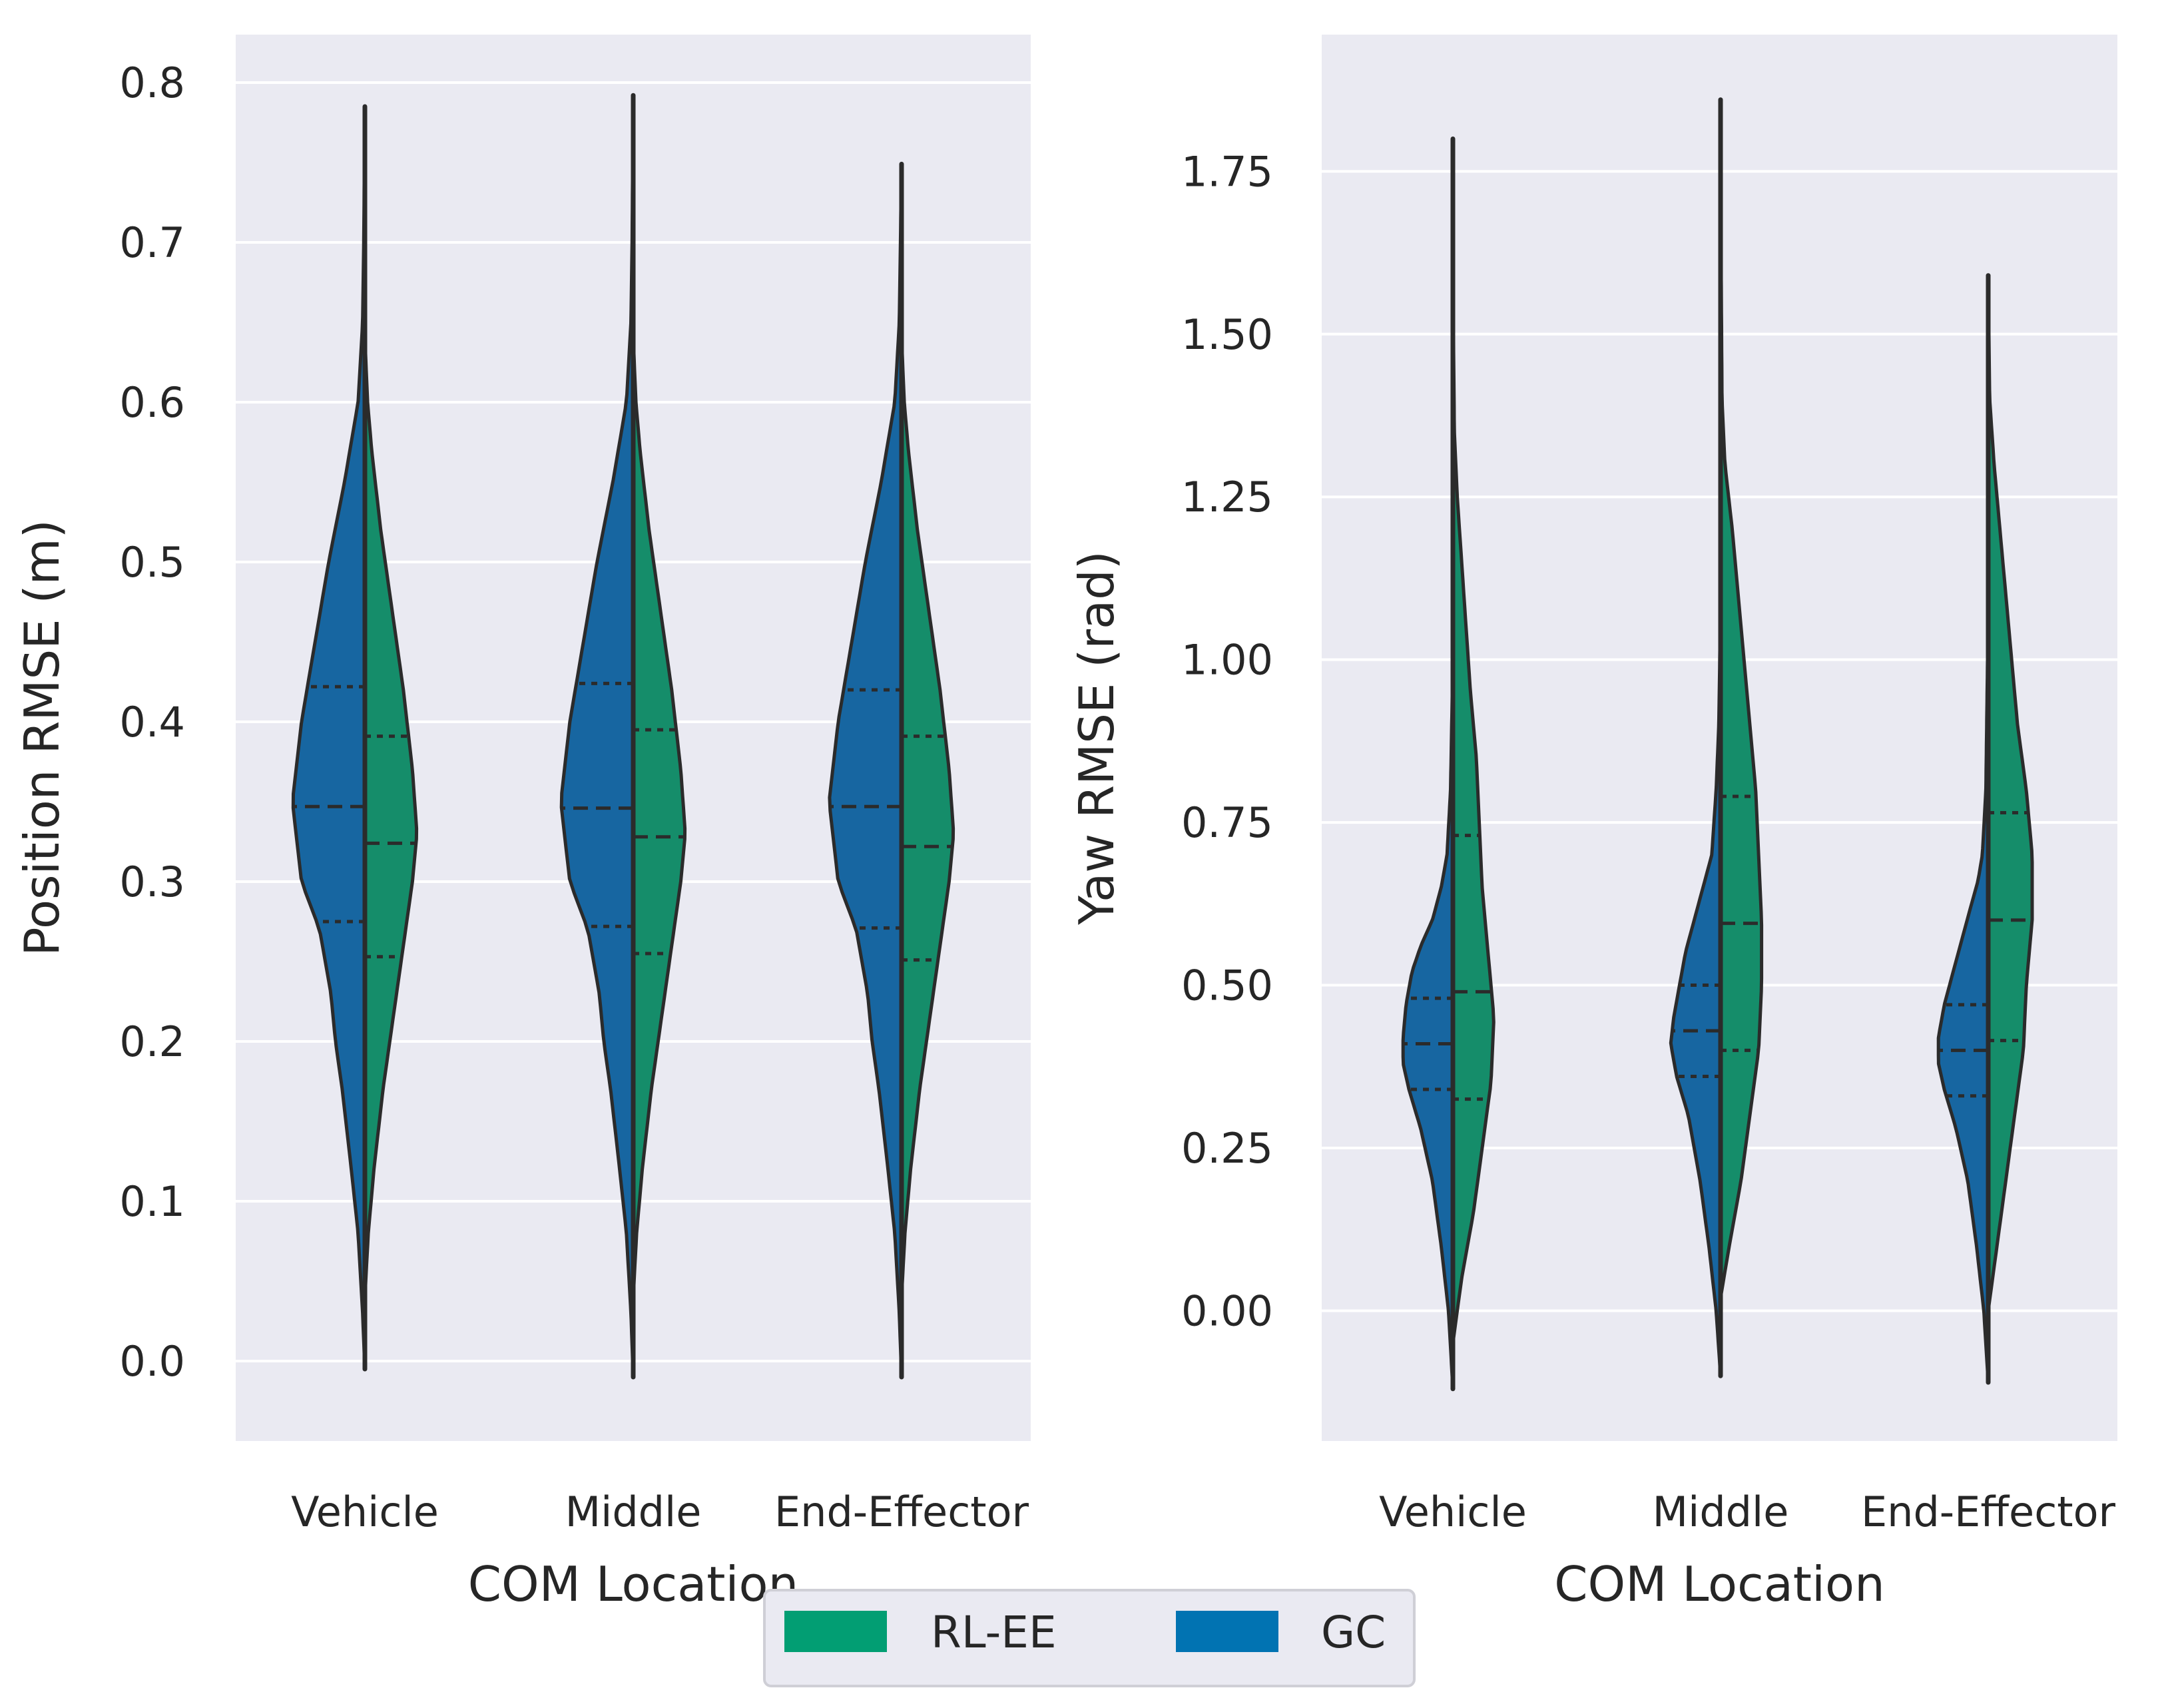 This screenshot has width=2168, height=1708. Describe the element at coordinates (1227, 660) in the screenshot. I see `y-tick-label: 1.00` at that location.